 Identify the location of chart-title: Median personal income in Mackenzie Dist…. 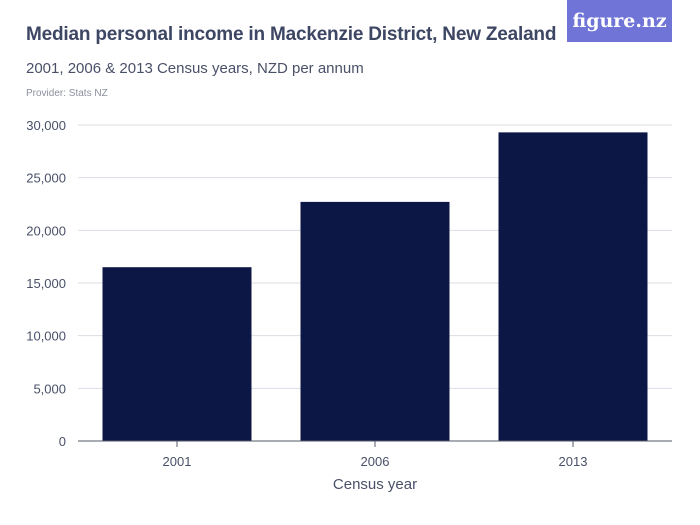
(291, 34).